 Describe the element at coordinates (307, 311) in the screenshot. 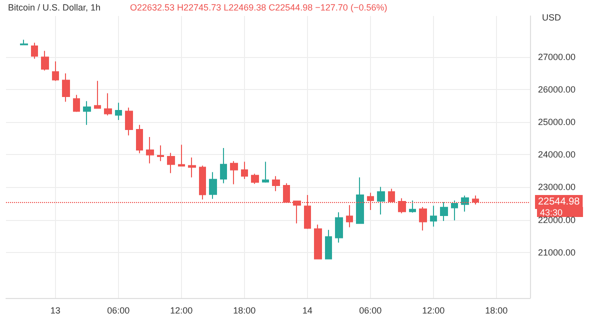

I see `x-tick-label: 14` at that location.